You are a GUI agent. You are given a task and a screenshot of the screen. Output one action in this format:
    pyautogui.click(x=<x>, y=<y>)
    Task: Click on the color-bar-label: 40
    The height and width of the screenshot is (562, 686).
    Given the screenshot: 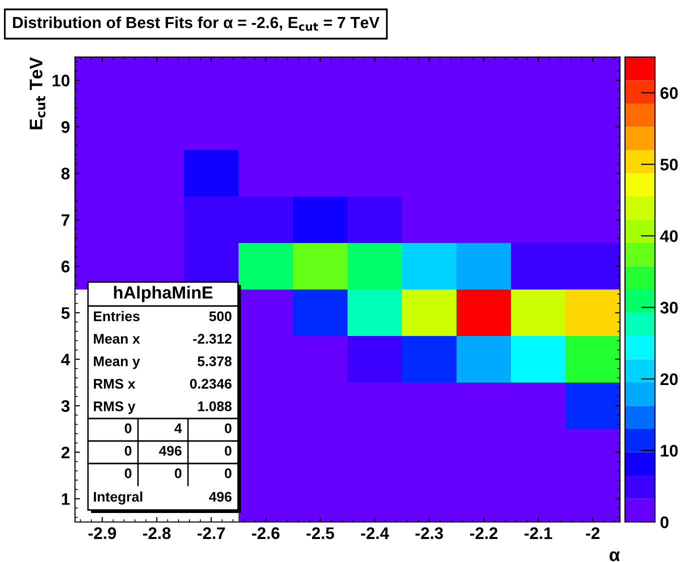 What is the action you would take?
    pyautogui.click(x=669, y=236)
    